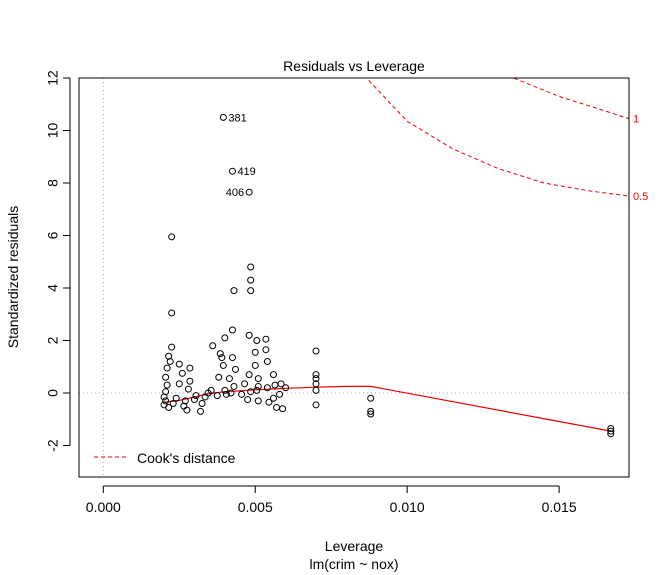 This screenshot has height=575, width=669. Describe the element at coordinates (237, 118) in the screenshot. I see `point-label: 381` at that location.